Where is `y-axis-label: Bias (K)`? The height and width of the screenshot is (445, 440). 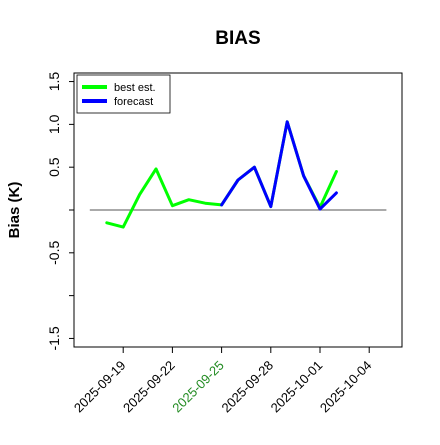 y-axis-label: Bias (K) is located at coordinates (14, 210).